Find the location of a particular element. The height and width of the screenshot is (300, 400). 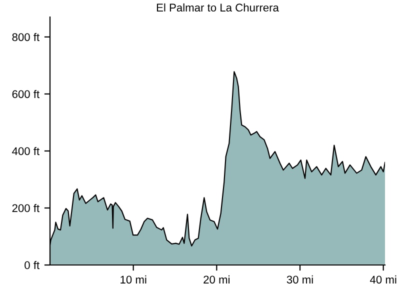

y-tick-label: 400 ft is located at coordinates (26, 151).